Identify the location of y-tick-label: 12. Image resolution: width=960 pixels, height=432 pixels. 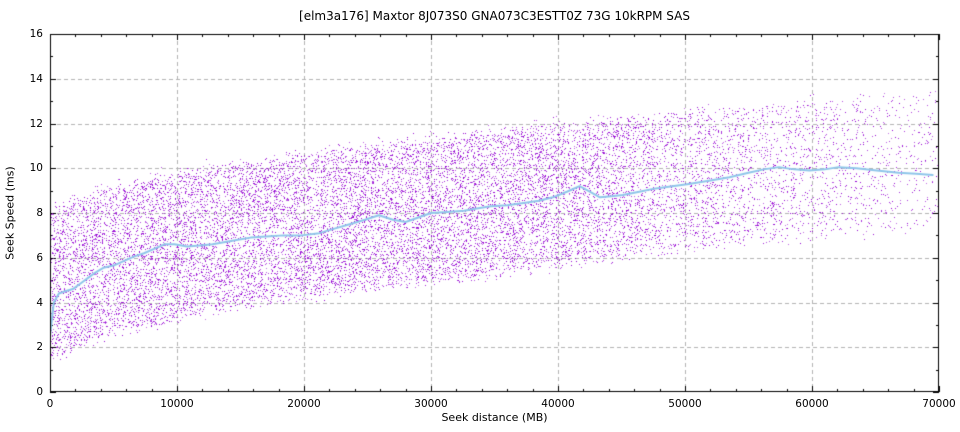
(36, 123).